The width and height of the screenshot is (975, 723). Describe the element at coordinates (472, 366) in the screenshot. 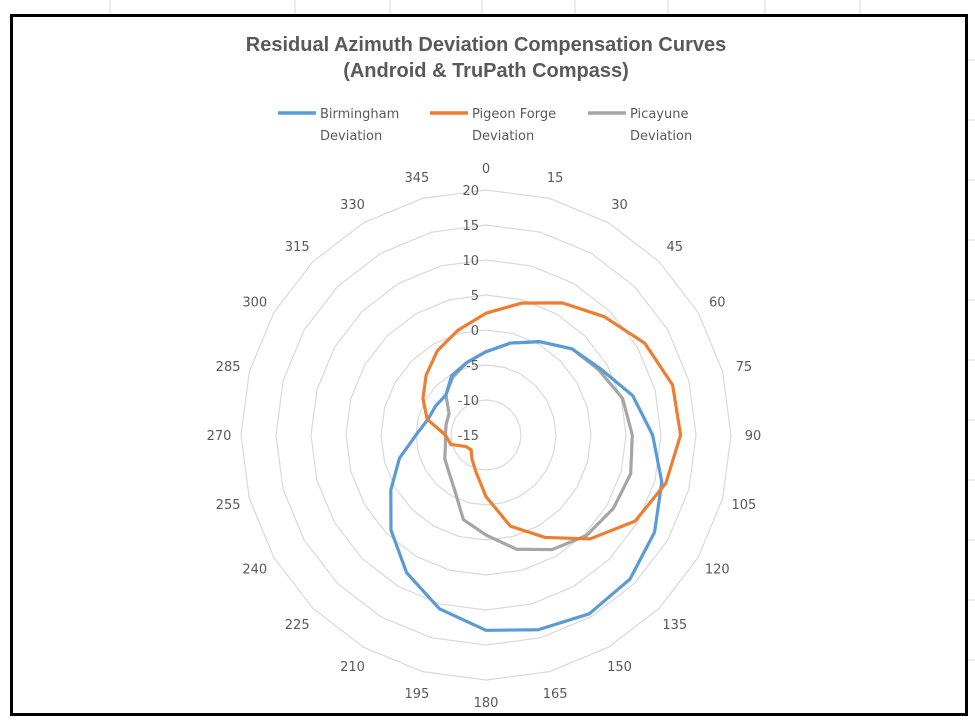

I see `radial-tick-label: -5` at that location.